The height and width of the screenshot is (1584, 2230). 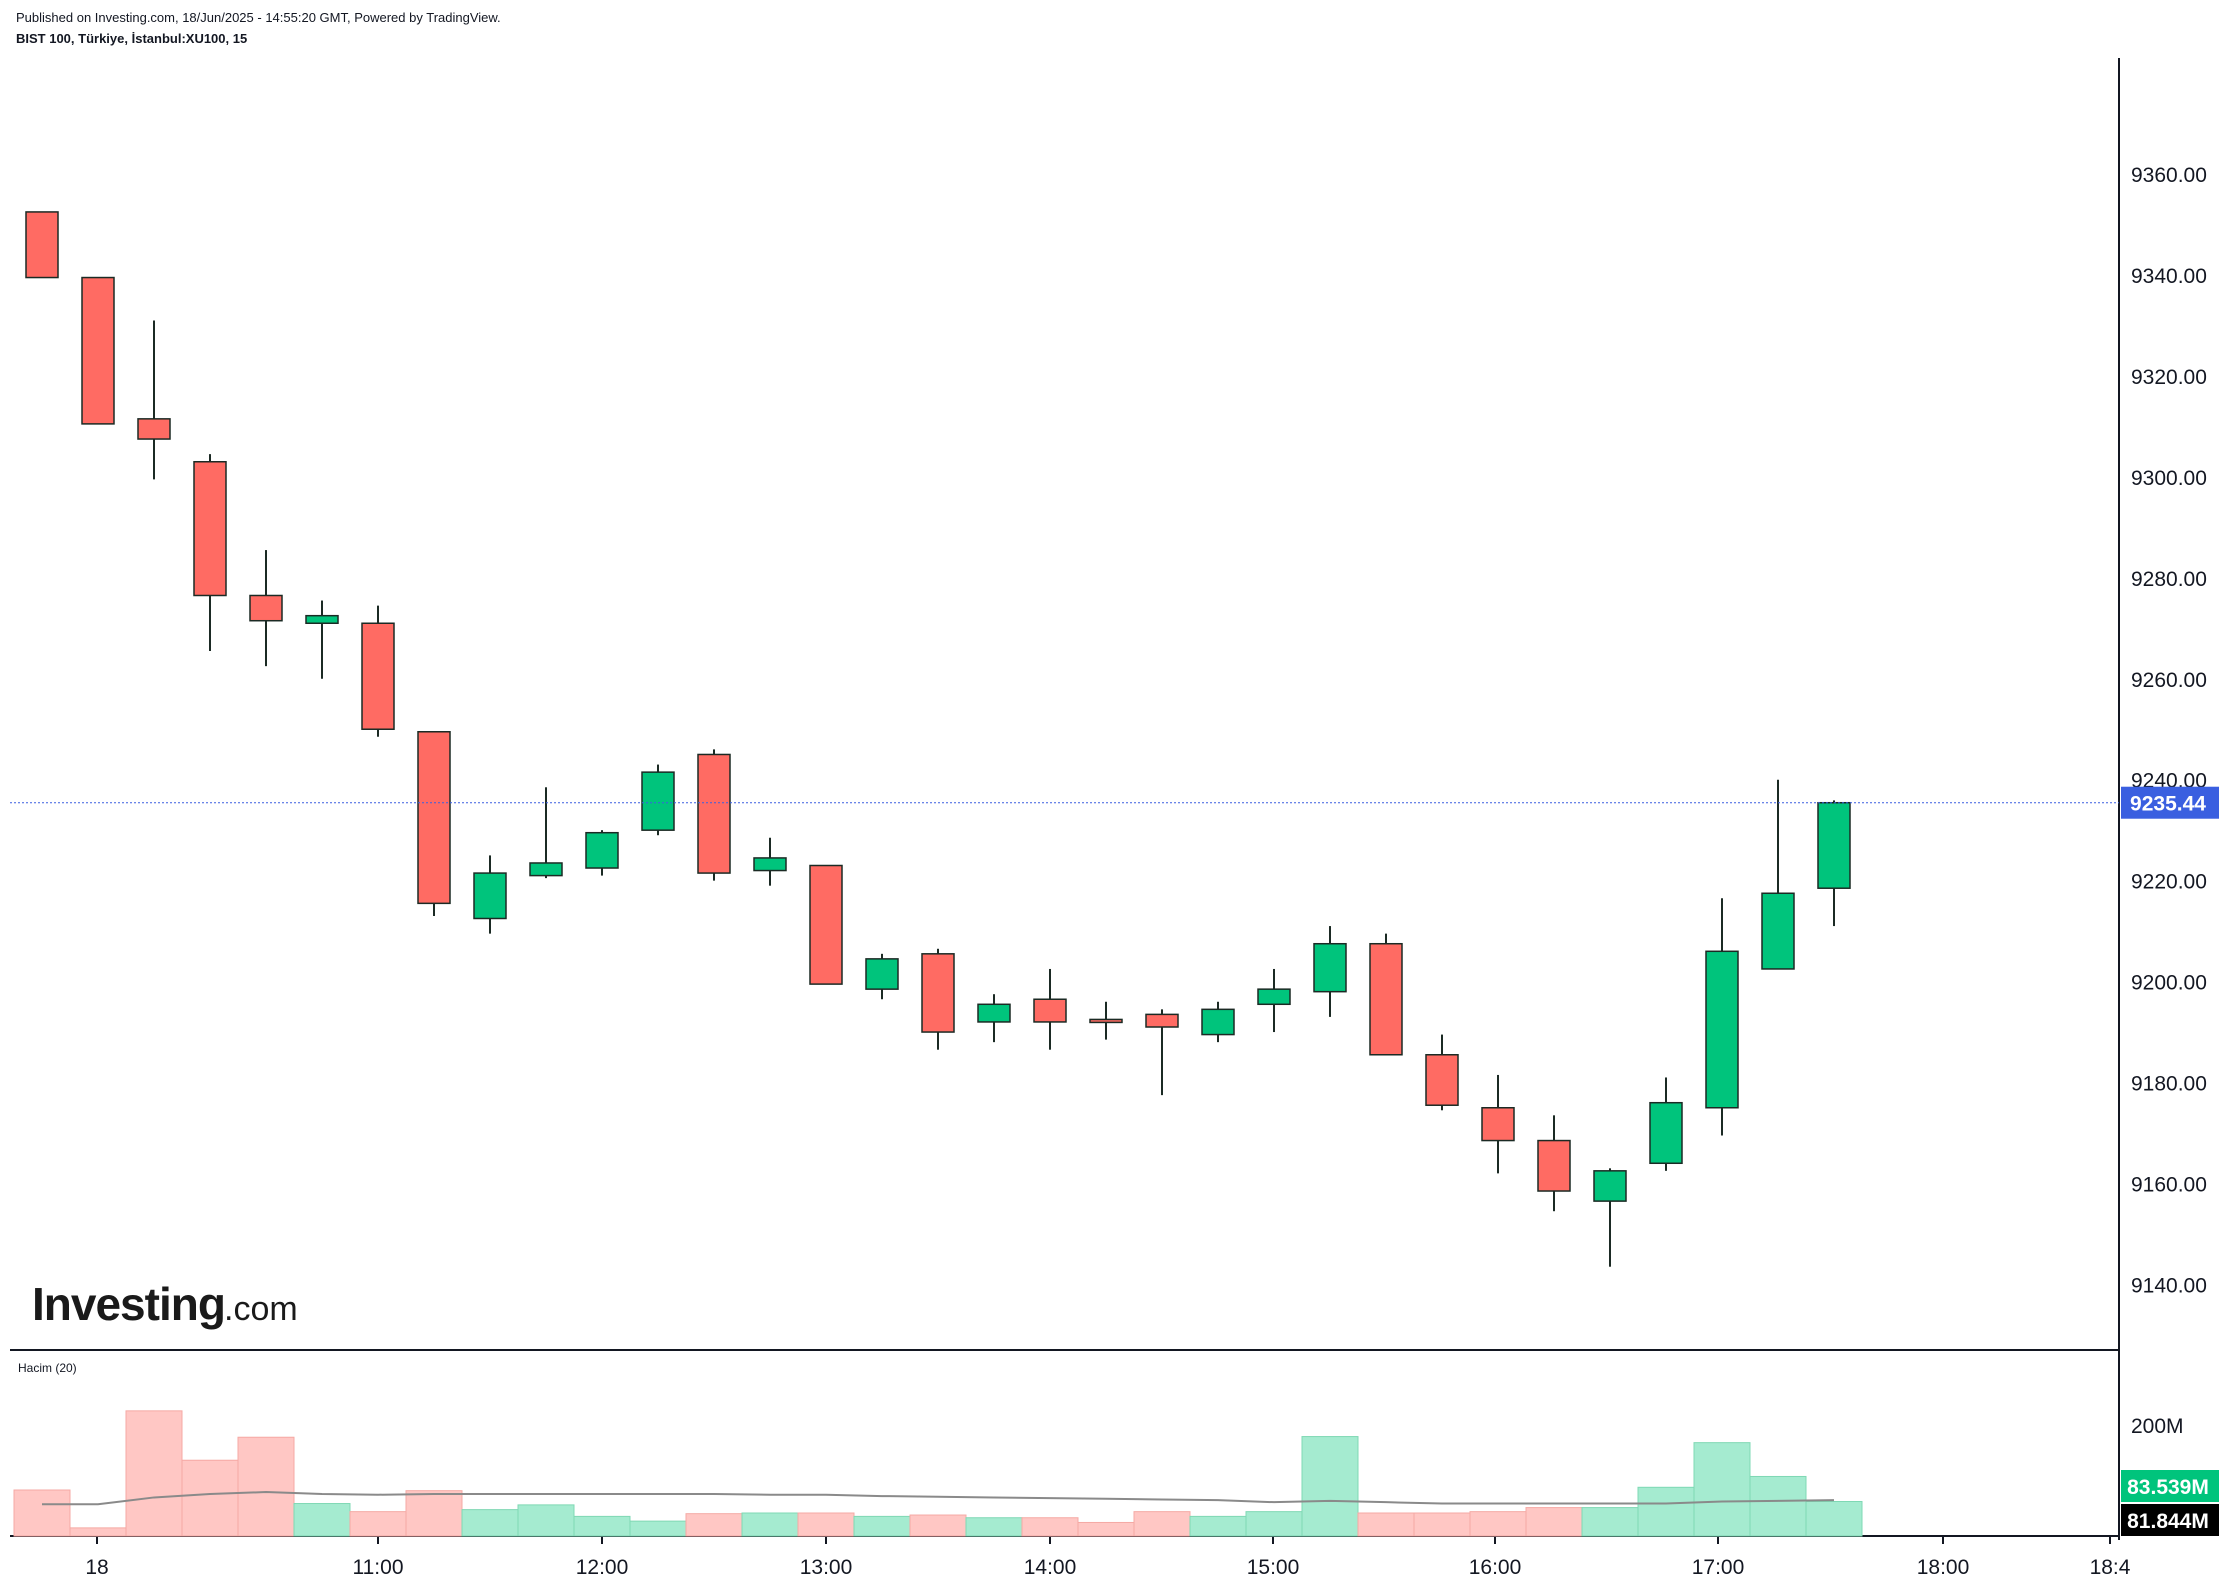 What do you see at coordinates (2110, 1567) in the screenshot?
I see `time-tick-9: 18:4` at bounding box center [2110, 1567].